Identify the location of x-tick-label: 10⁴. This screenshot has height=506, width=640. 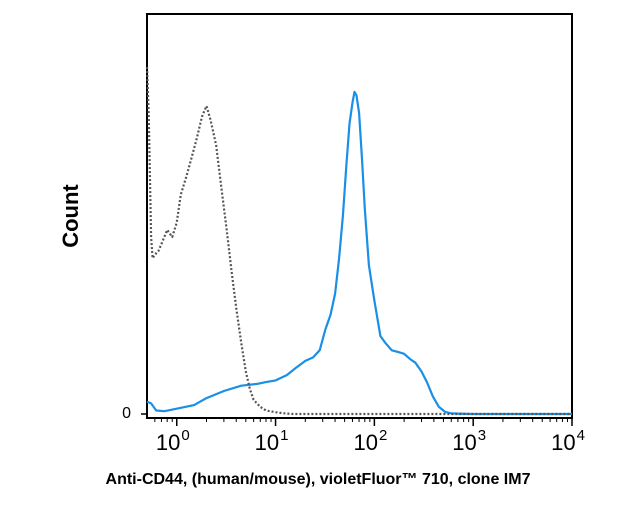
(568, 441).